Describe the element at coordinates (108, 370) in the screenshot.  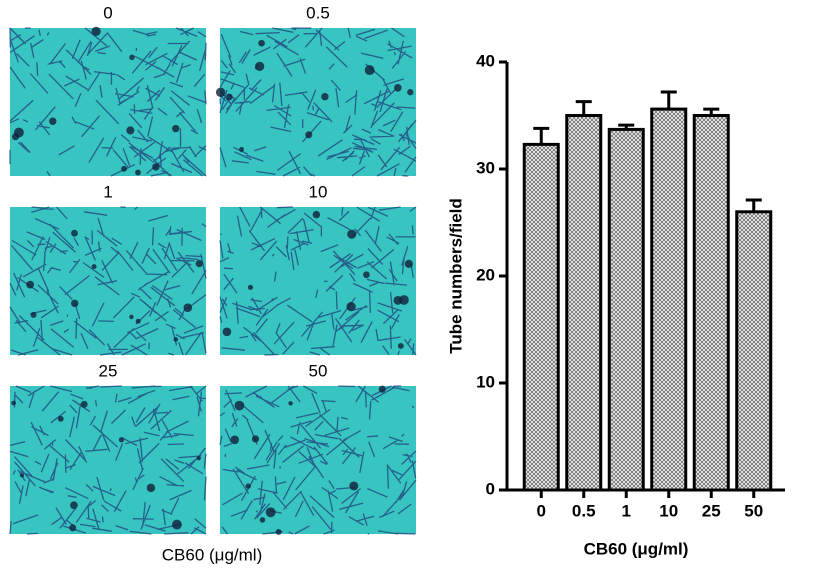
I see `image-label: 25` at that location.